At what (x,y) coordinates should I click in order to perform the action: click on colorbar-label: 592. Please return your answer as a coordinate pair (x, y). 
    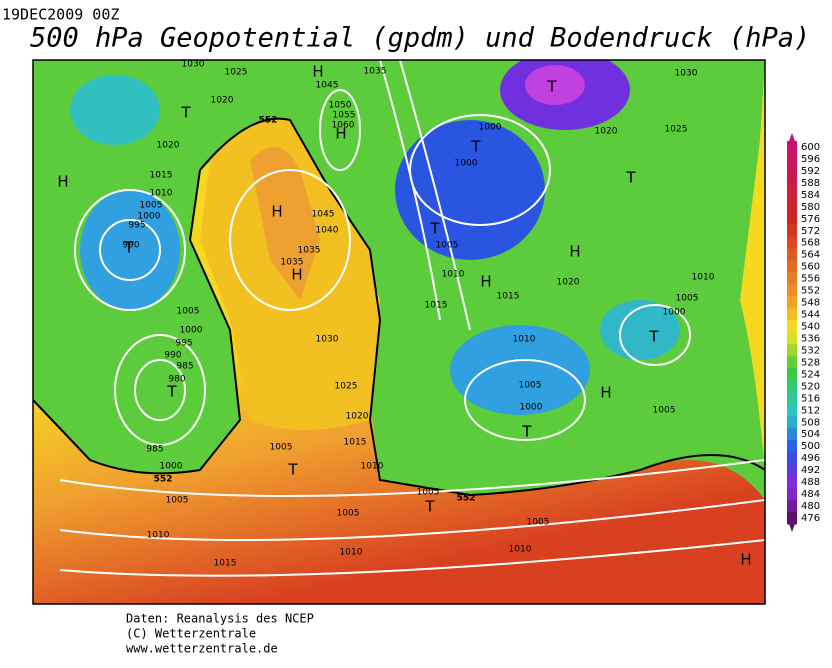
    Looking at the image, I should click on (810, 171).